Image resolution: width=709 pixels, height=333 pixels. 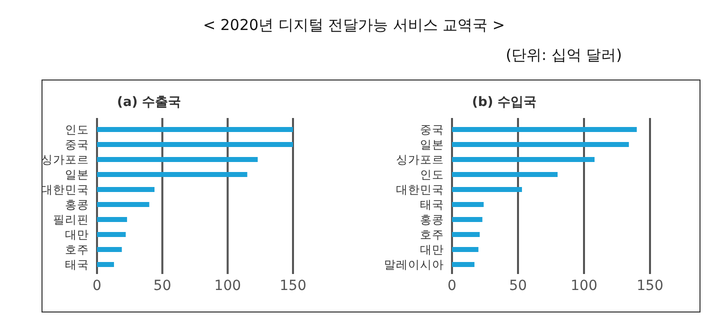 What do you see at coordinates (149, 102) in the screenshot?
I see `chart-title: (a) 수출국` at bounding box center [149, 102].